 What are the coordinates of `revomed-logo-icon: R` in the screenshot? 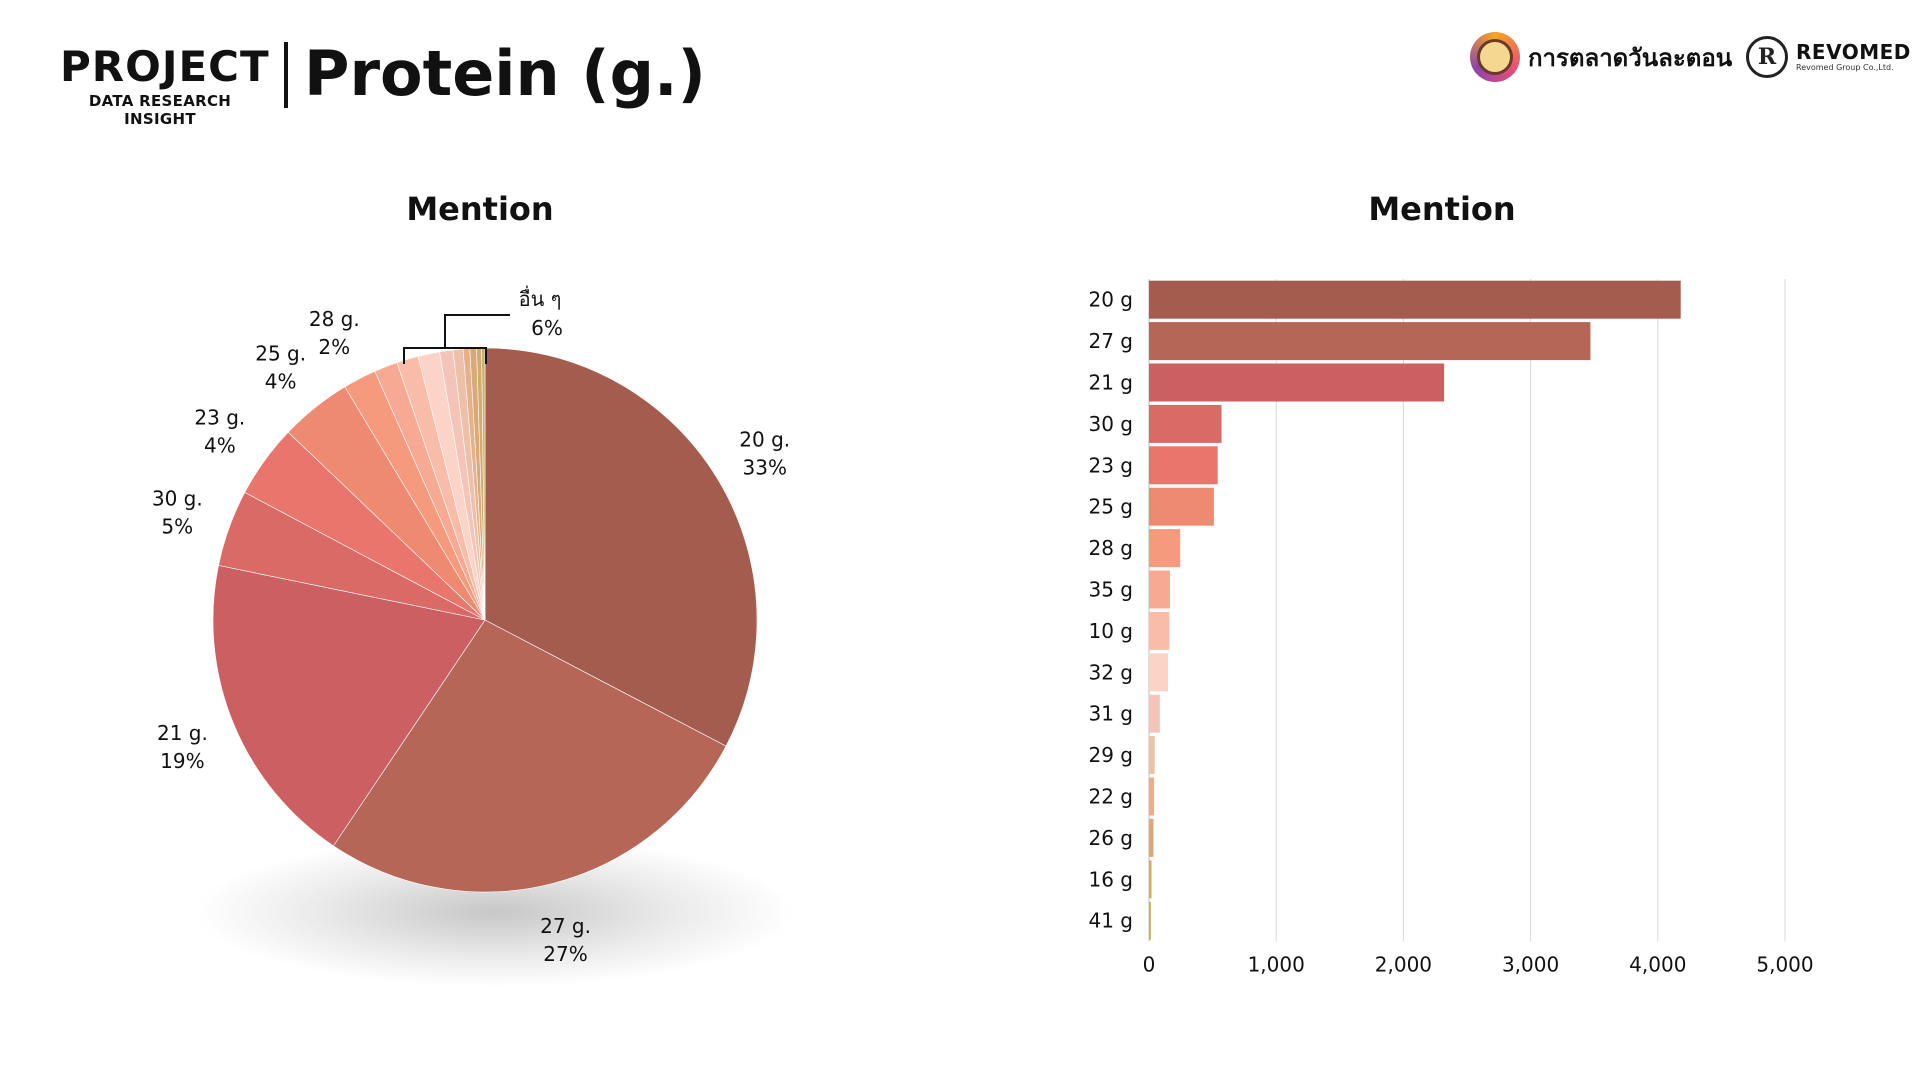 It's located at (1767, 57).